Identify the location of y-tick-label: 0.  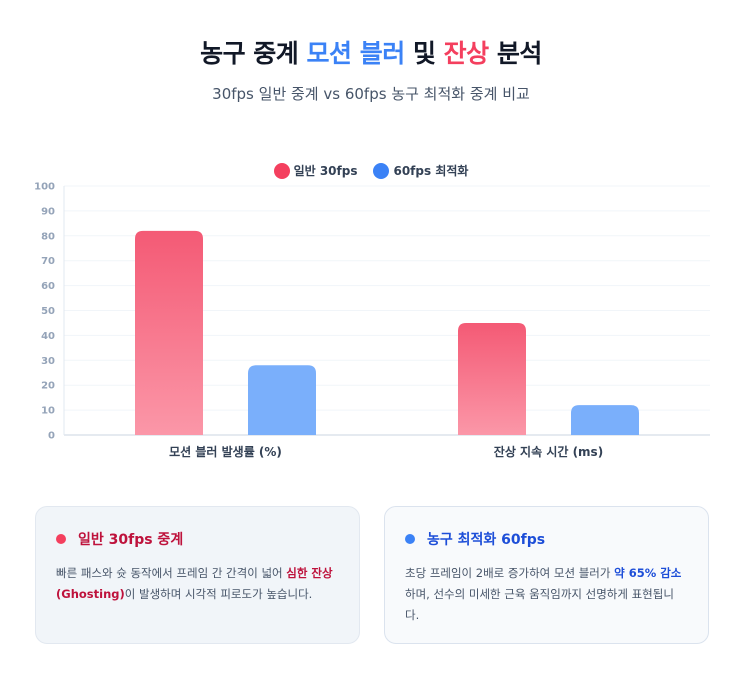
(51, 436).